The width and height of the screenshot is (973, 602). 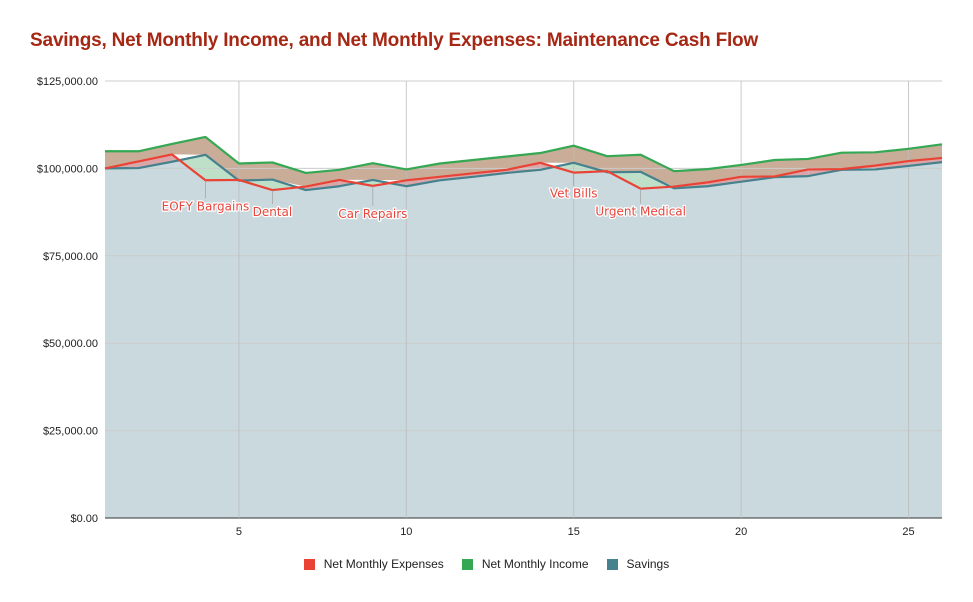 I want to click on gap-area, so click(x=155, y=161).